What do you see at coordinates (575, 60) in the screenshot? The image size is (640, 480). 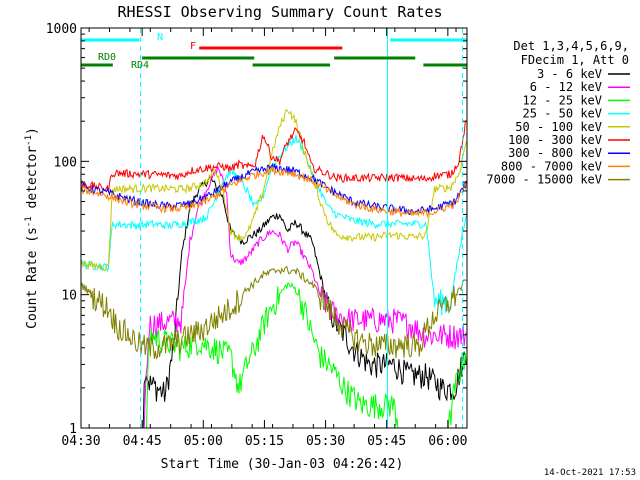 I see `legend-header-line-2: FDecim 1, Att 0` at bounding box center [575, 60].